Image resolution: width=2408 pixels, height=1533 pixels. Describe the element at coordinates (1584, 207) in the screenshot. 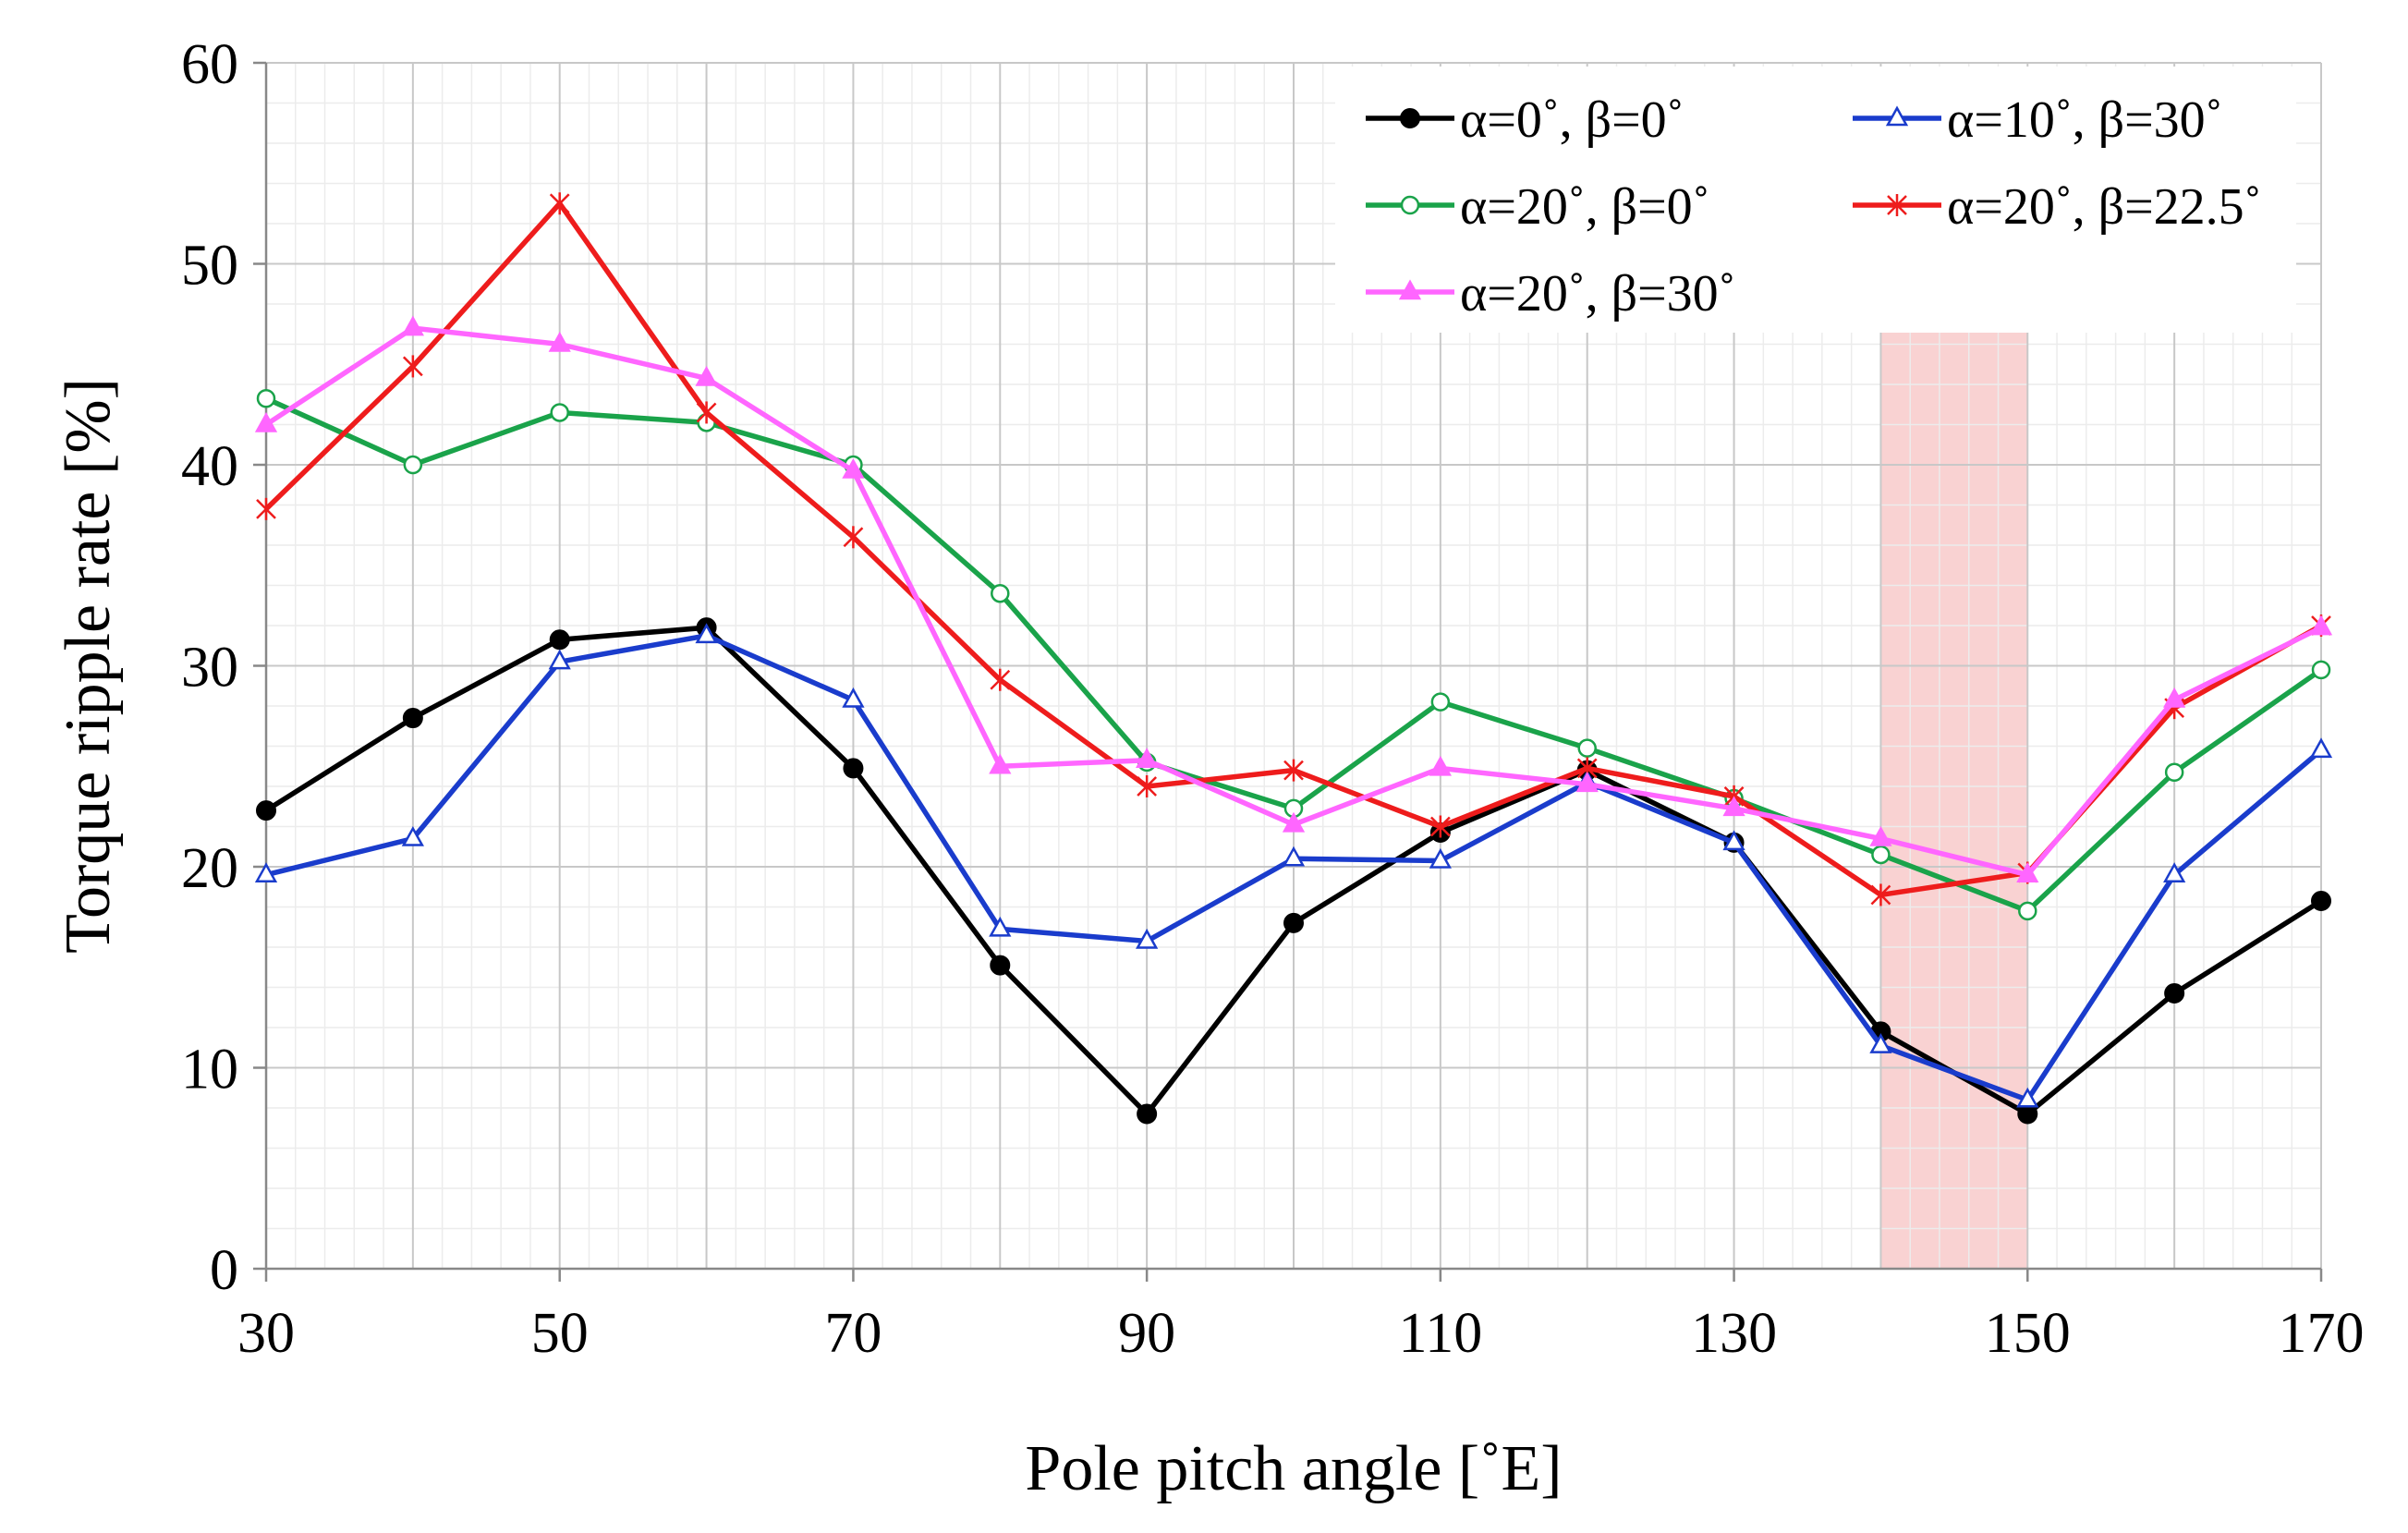

I see `legend-label: α=20˚, β=0˚` at that location.